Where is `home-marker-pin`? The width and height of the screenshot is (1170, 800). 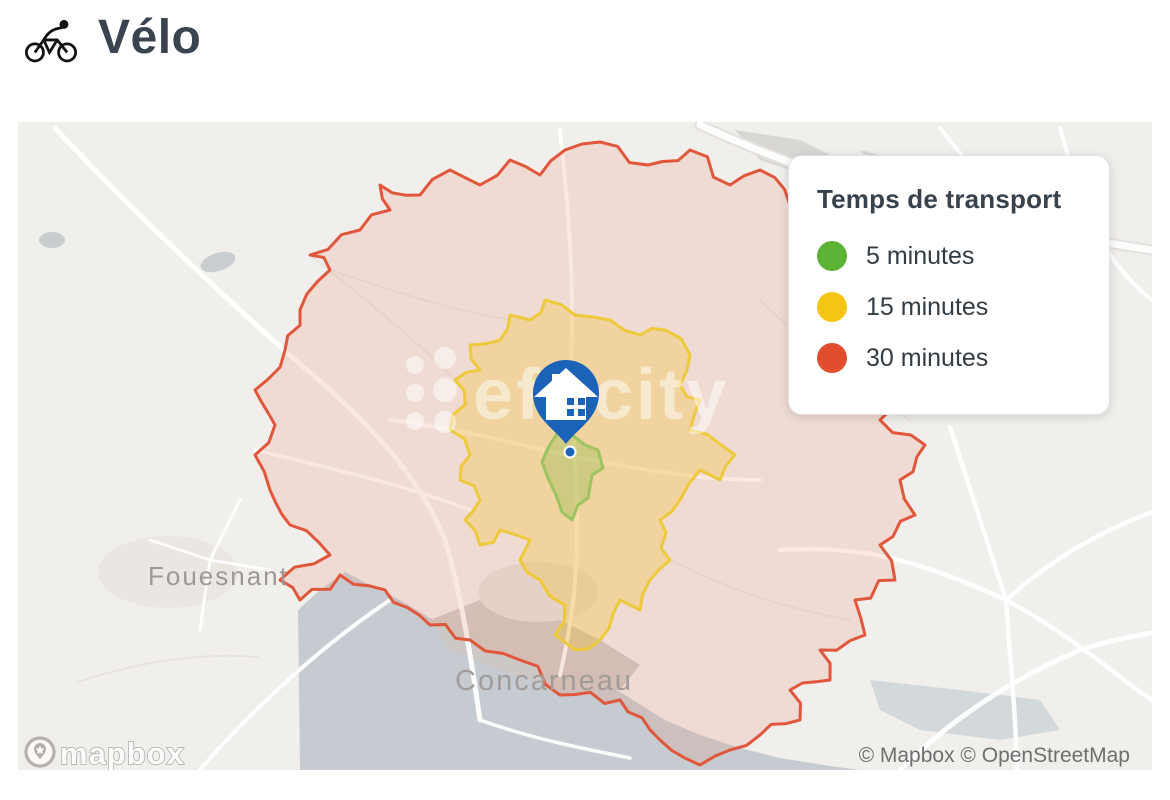 home-marker-pin is located at coordinates (566, 409).